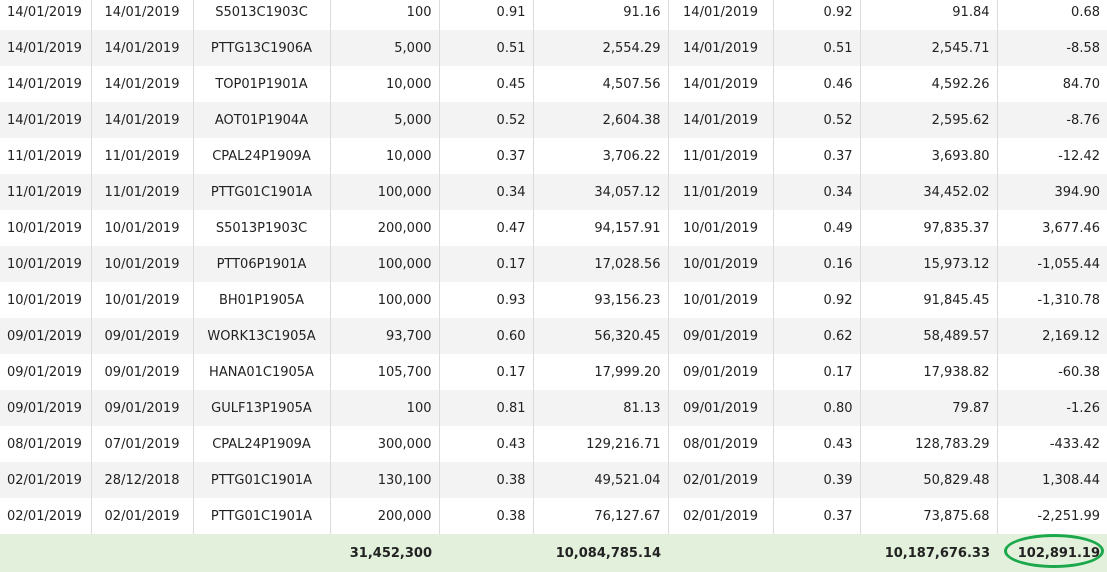 The height and width of the screenshot is (572, 1107). What do you see at coordinates (817, 336) in the screenshot?
I see `cell-sell-price: 0.62` at bounding box center [817, 336].